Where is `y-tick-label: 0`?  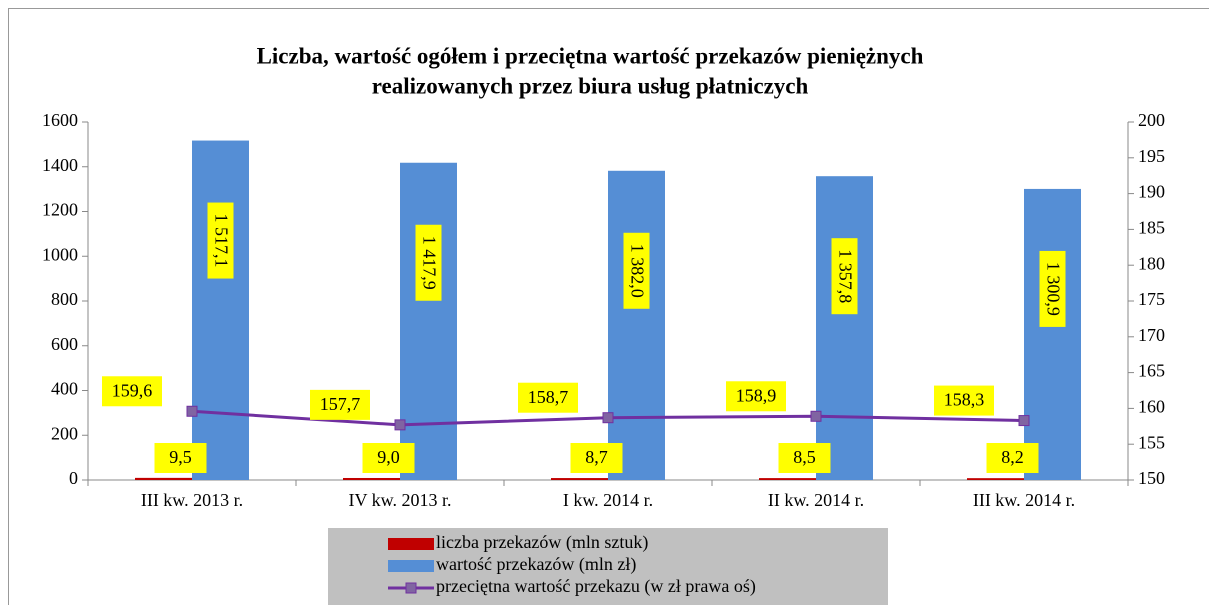 y-tick-label: 0 is located at coordinates (73, 478).